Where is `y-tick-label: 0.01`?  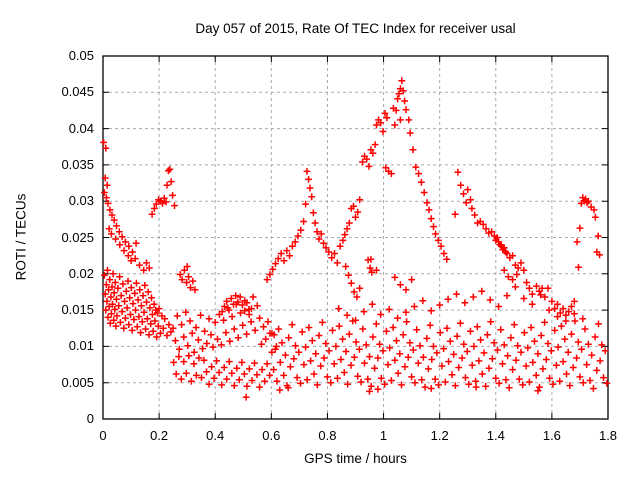 y-tick-label: 0.01 is located at coordinates (81, 346).